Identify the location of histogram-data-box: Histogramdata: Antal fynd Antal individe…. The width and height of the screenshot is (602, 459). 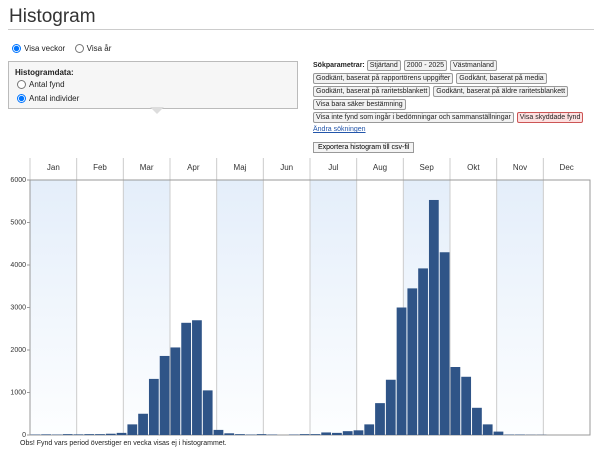
(153, 85).